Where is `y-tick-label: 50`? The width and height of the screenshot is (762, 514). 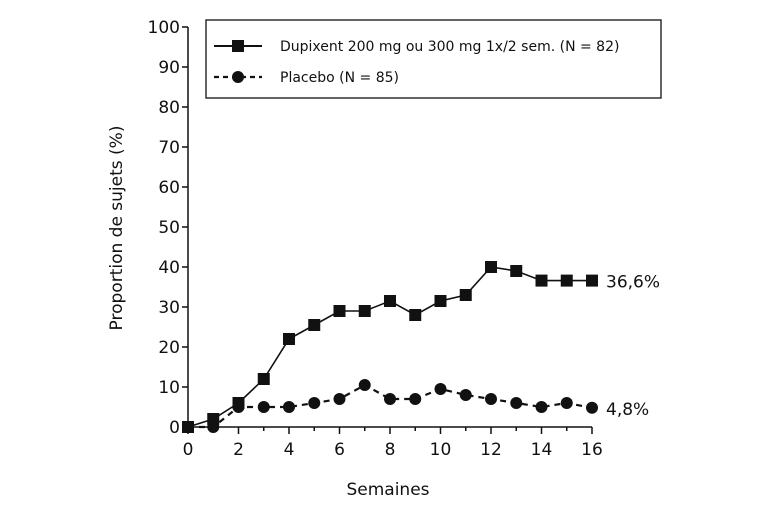
y-tick-label: 50 is located at coordinates (169, 228).